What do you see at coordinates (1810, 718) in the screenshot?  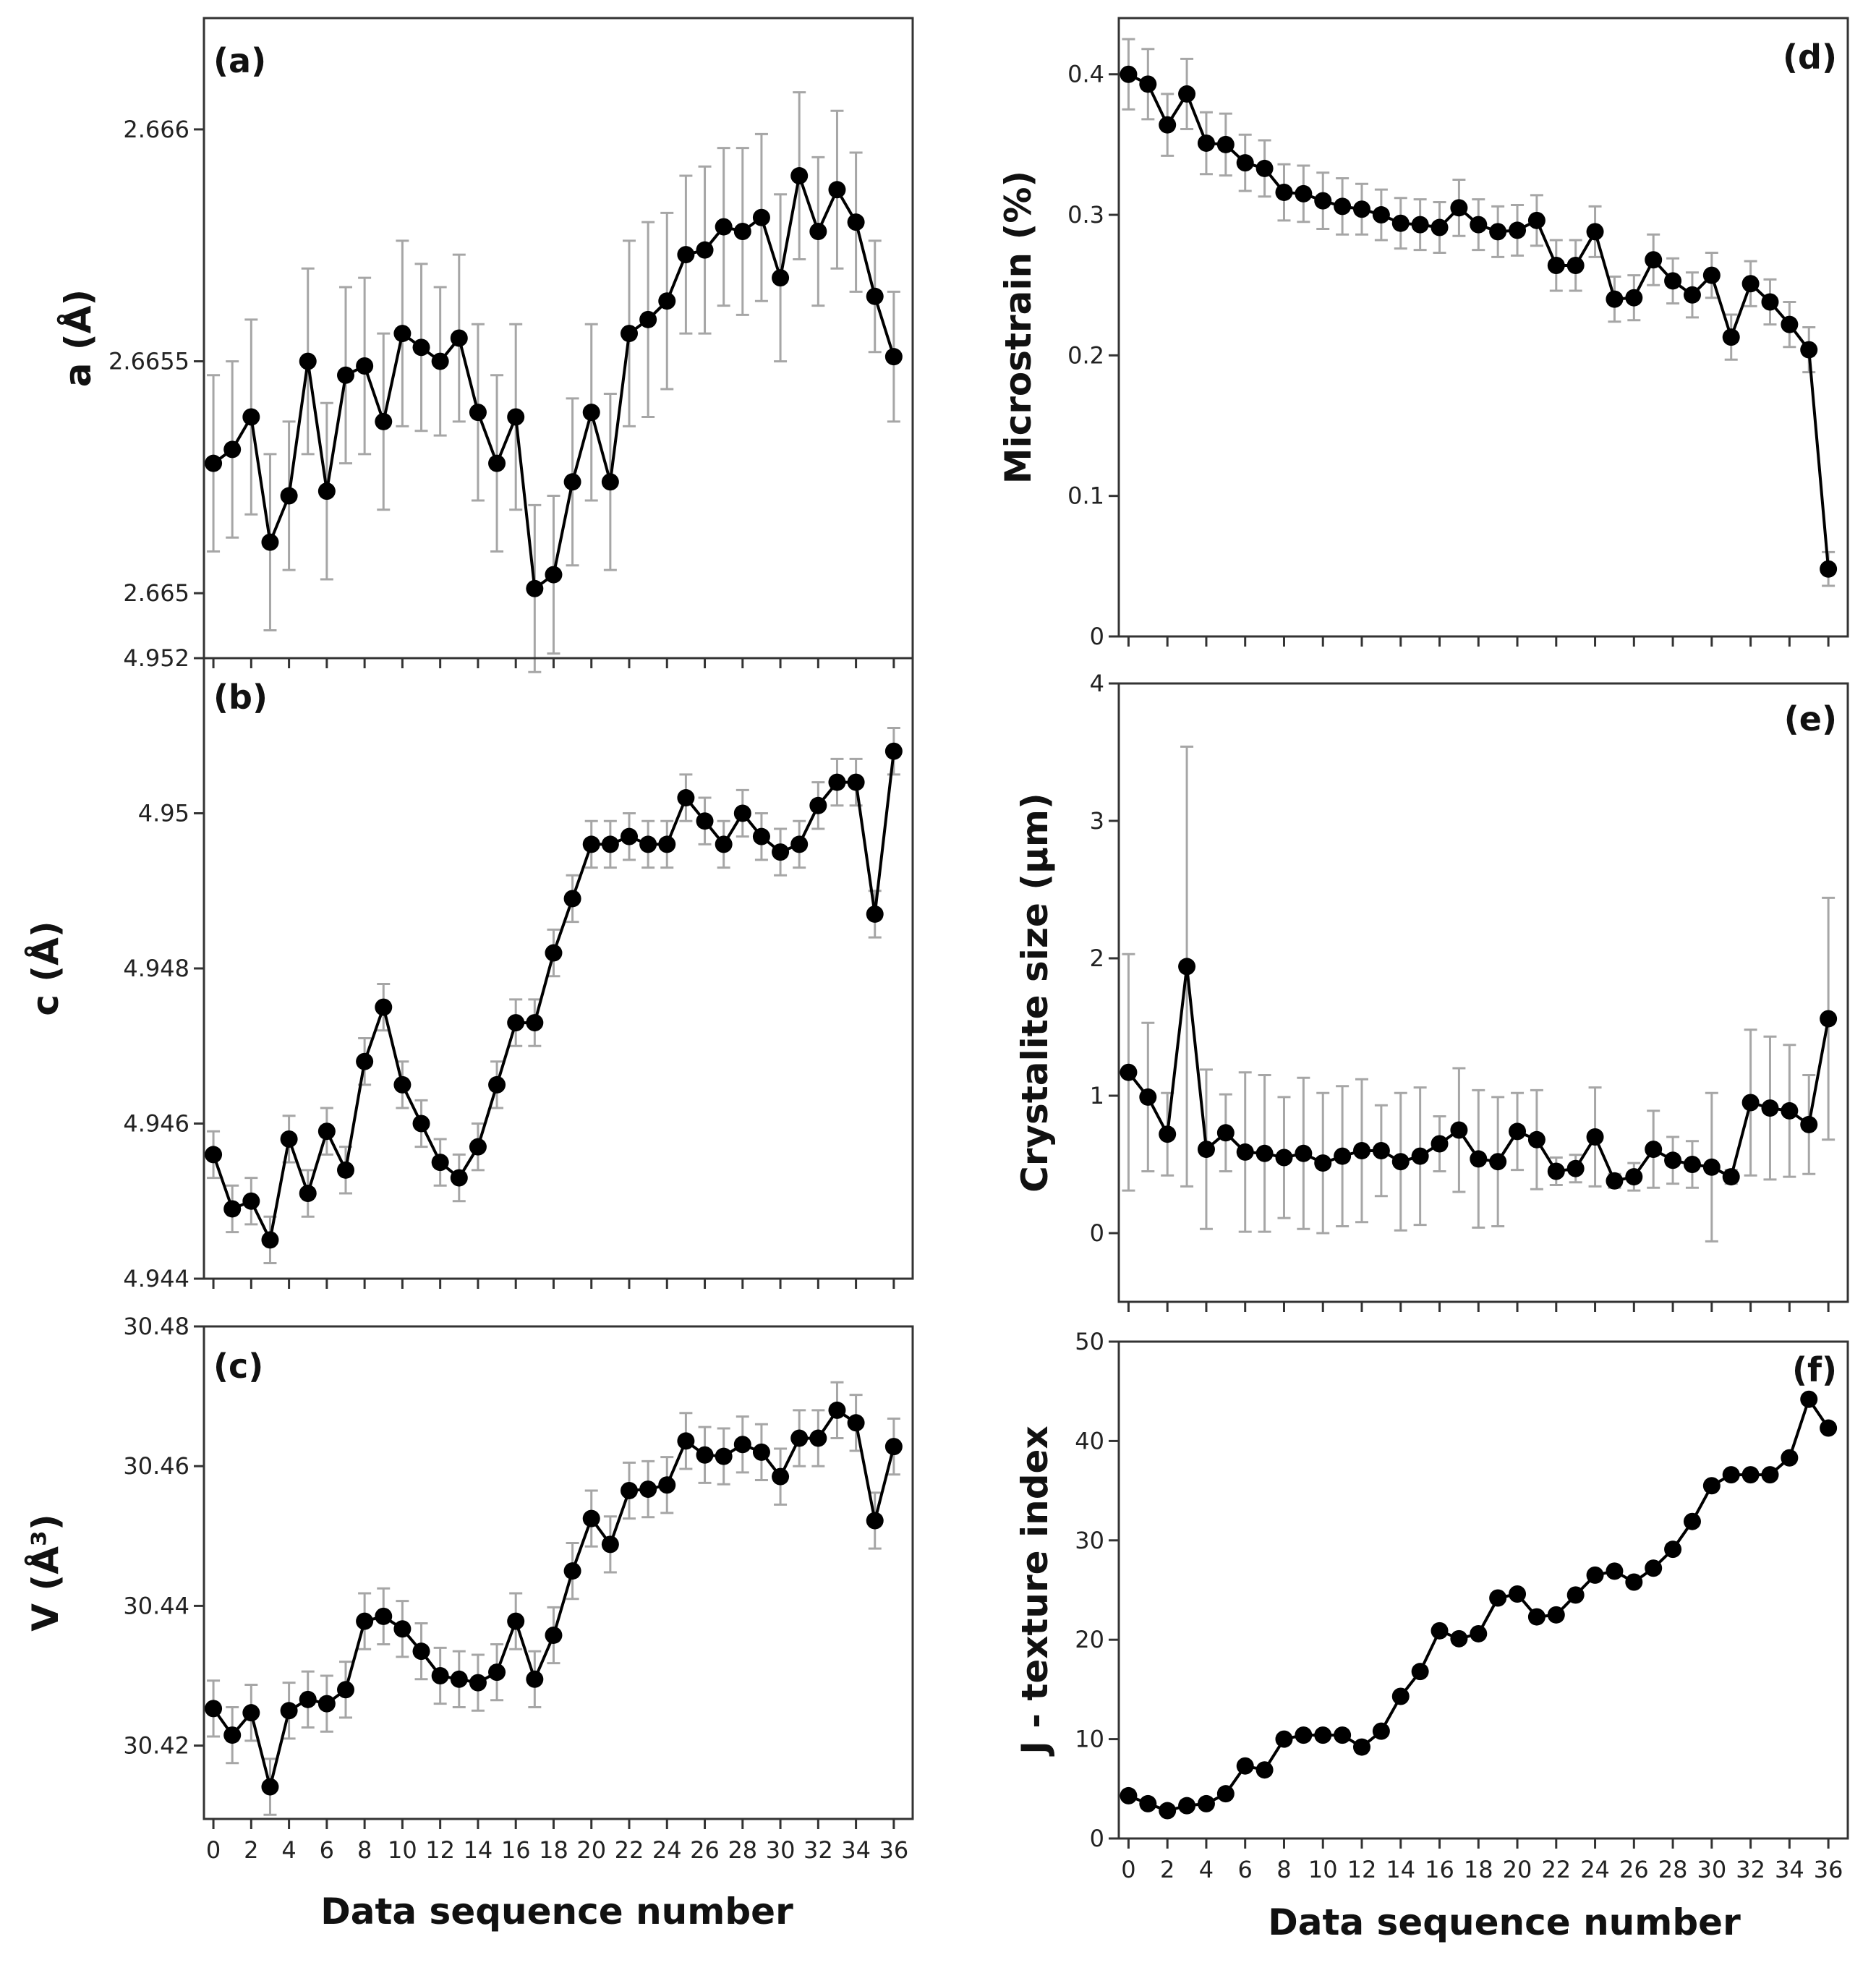 I see `panel-label-e: (e)` at bounding box center [1810, 718].